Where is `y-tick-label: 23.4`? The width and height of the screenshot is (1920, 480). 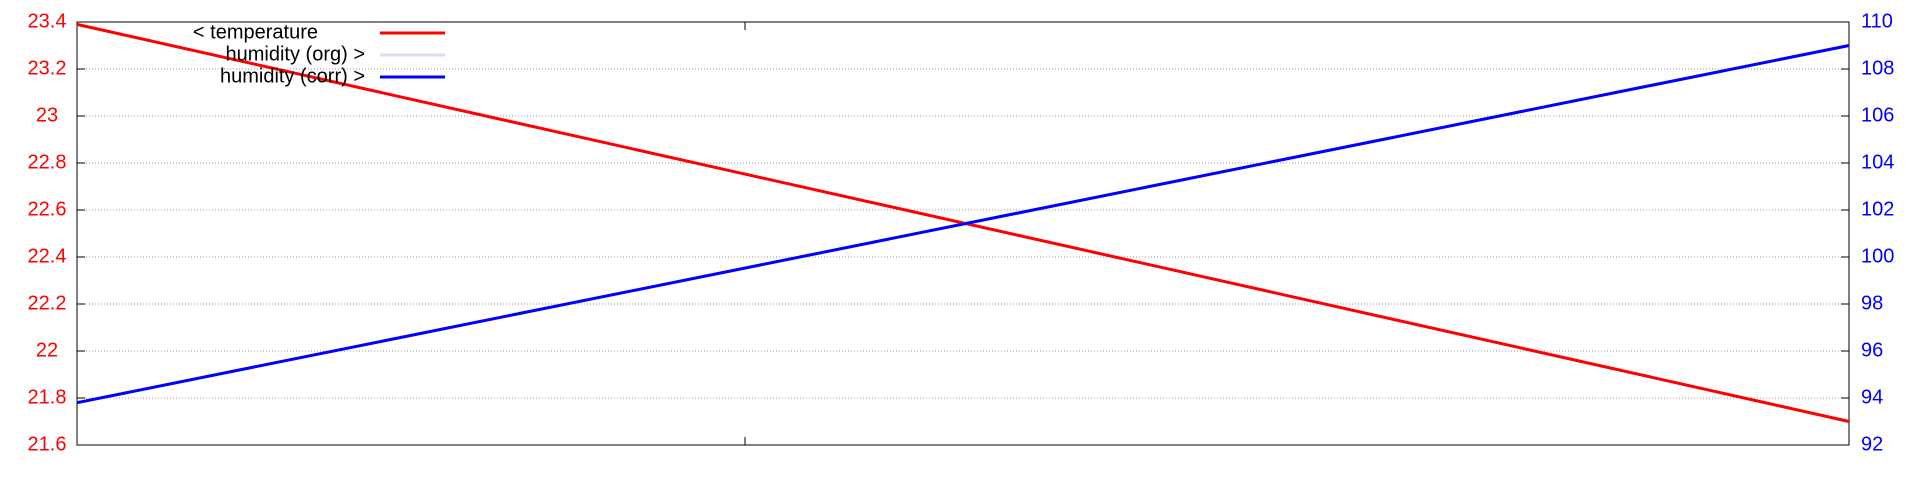
y-tick-label: 23.4 is located at coordinates (47, 21).